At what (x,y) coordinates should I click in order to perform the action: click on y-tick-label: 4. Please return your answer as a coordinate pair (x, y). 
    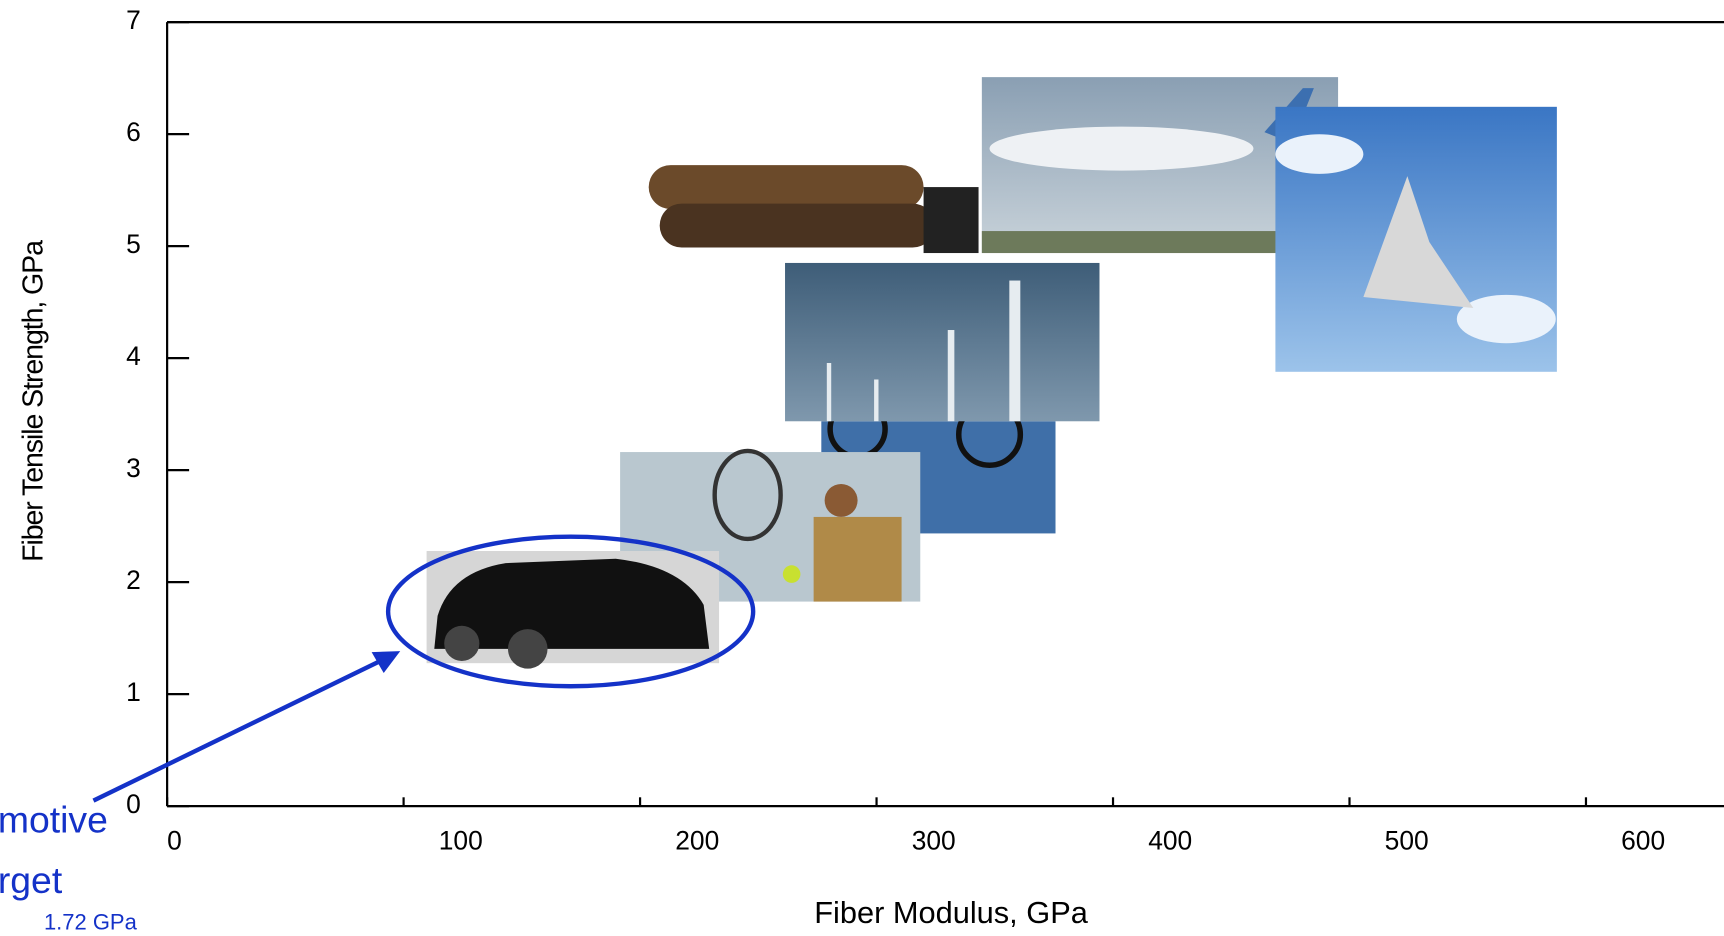
    Looking at the image, I should click on (133, 356).